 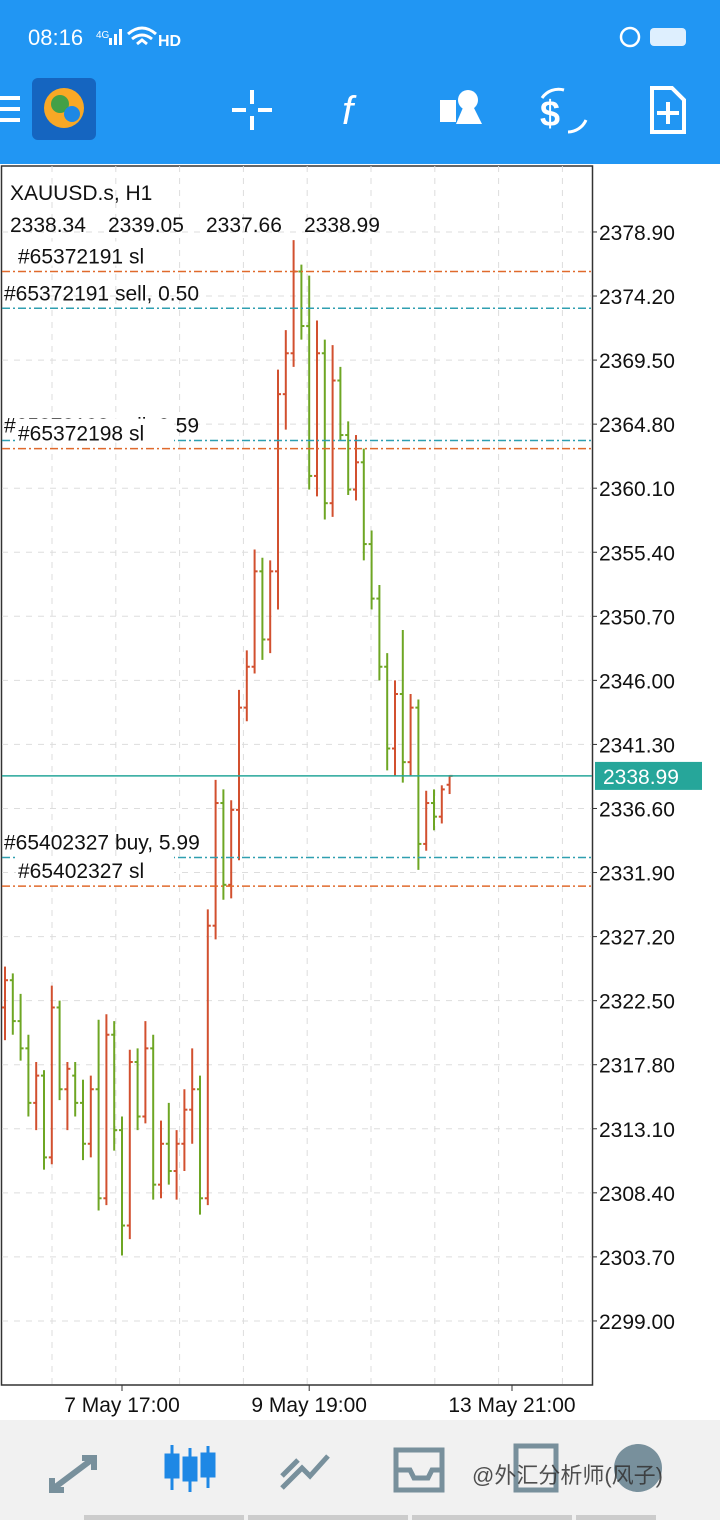 I want to click on app-logo, so click(x=64, y=109).